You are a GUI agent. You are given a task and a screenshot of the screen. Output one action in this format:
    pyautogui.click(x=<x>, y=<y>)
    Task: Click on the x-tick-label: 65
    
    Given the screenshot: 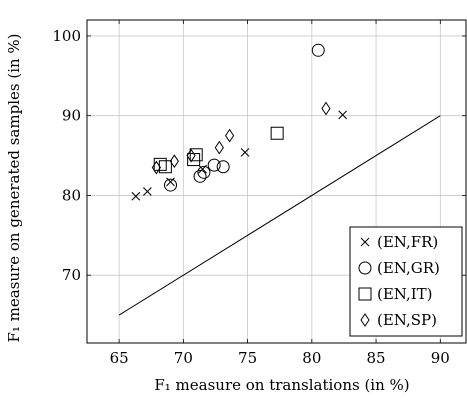 What is the action you would take?
    pyautogui.click(x=119, y=358)
    